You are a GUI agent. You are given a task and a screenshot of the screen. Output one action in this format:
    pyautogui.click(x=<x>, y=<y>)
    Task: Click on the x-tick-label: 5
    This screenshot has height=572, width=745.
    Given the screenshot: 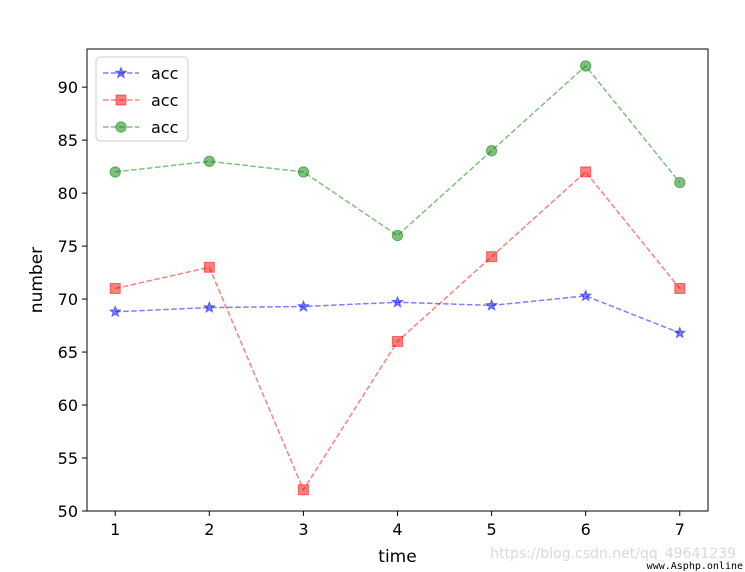 What is the action you would take?
    pyautogui.click(x=491, y=529)
    